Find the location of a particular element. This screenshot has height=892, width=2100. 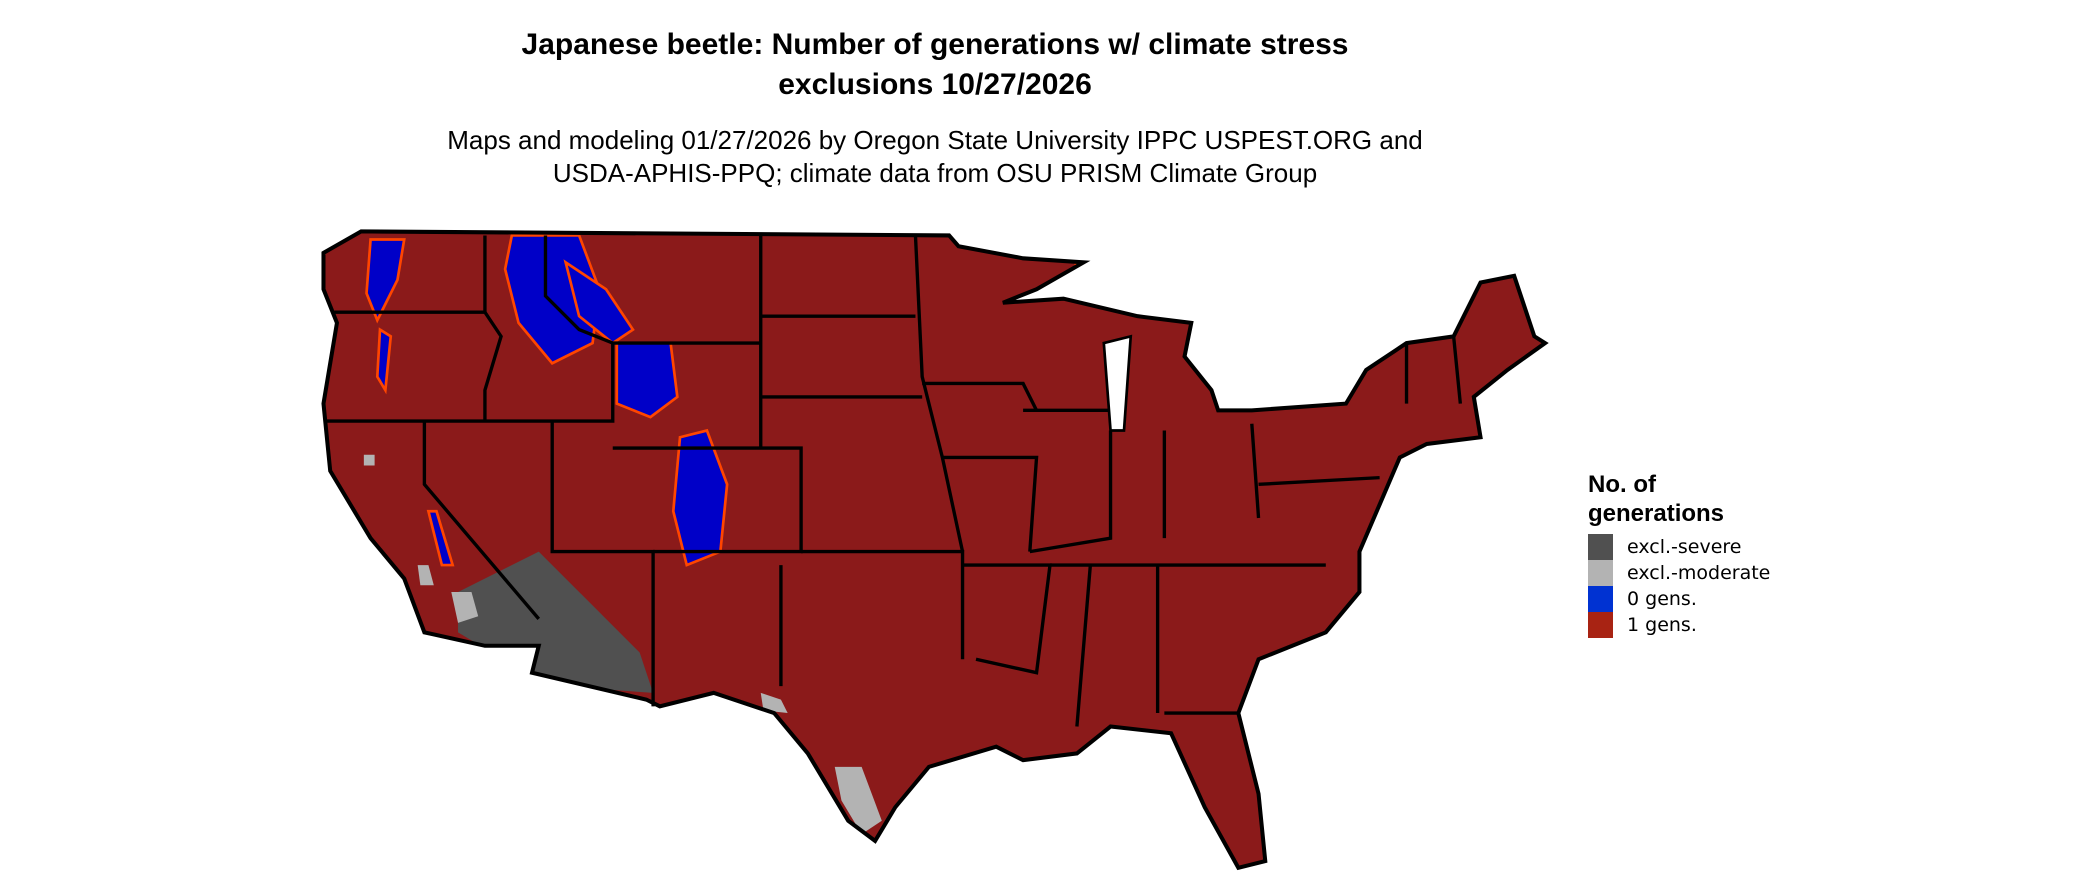

map-title-line2: exclusions 10/27/2026 is located at coordinates (935, 84).